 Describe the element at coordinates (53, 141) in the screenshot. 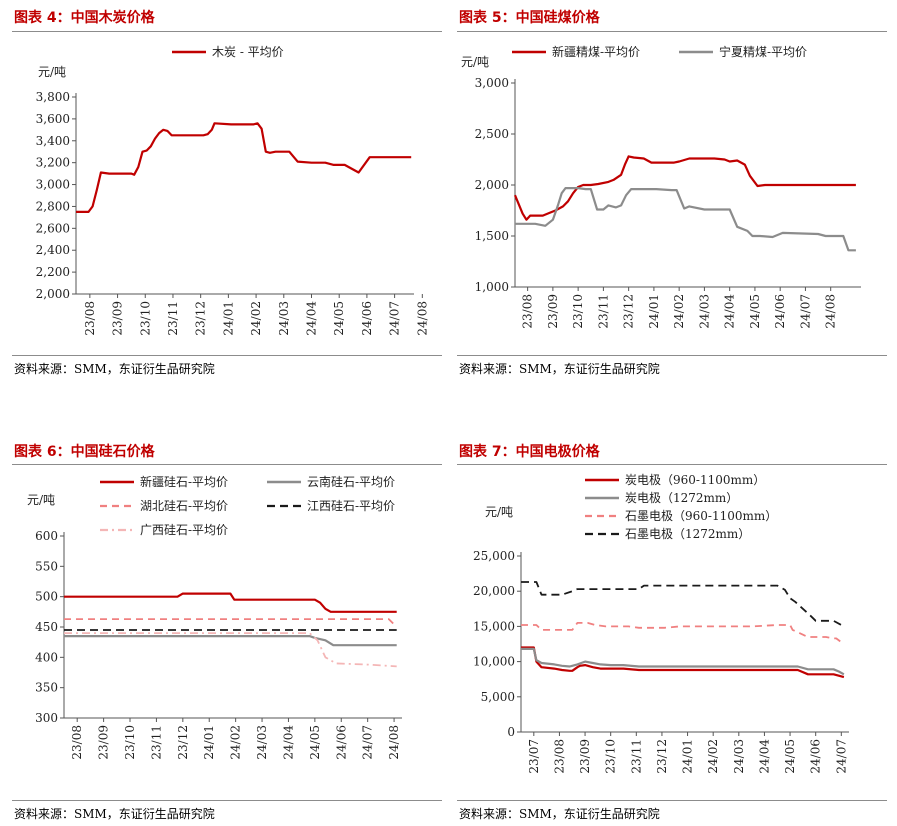

I see `y-tick-label: 3,400` at that location.